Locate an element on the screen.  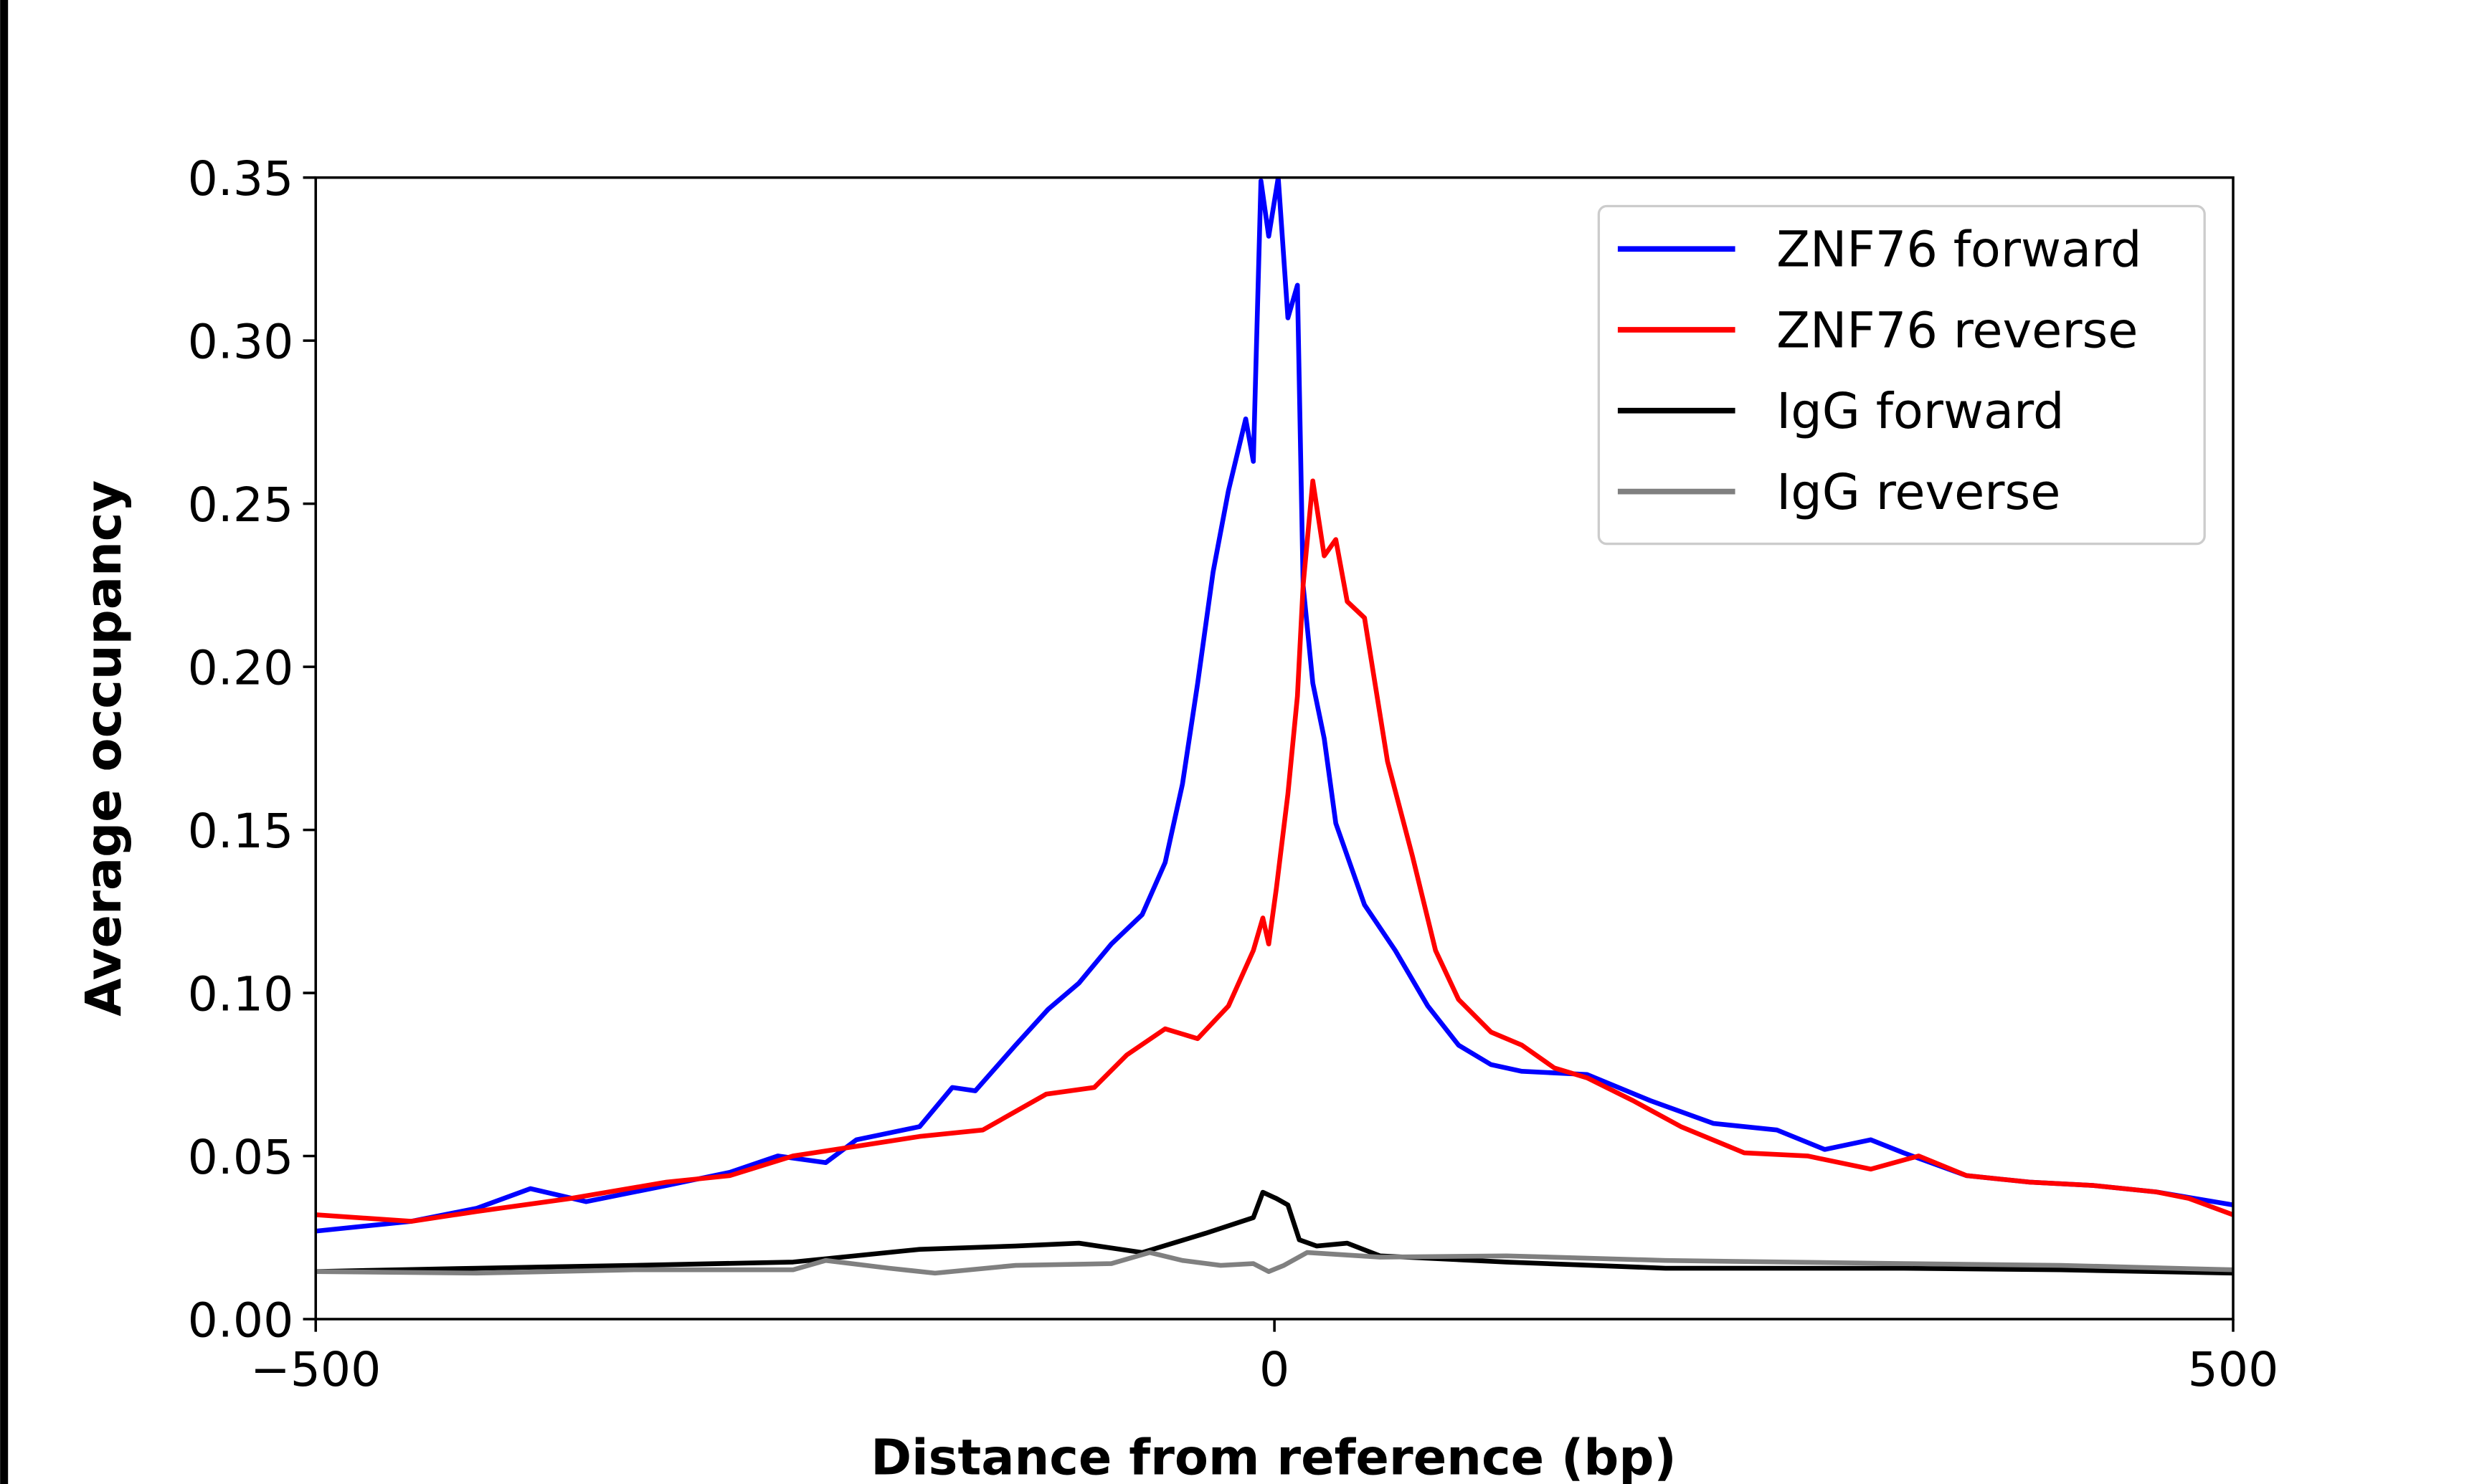
legend-box is located at coordinates (1902, 375).